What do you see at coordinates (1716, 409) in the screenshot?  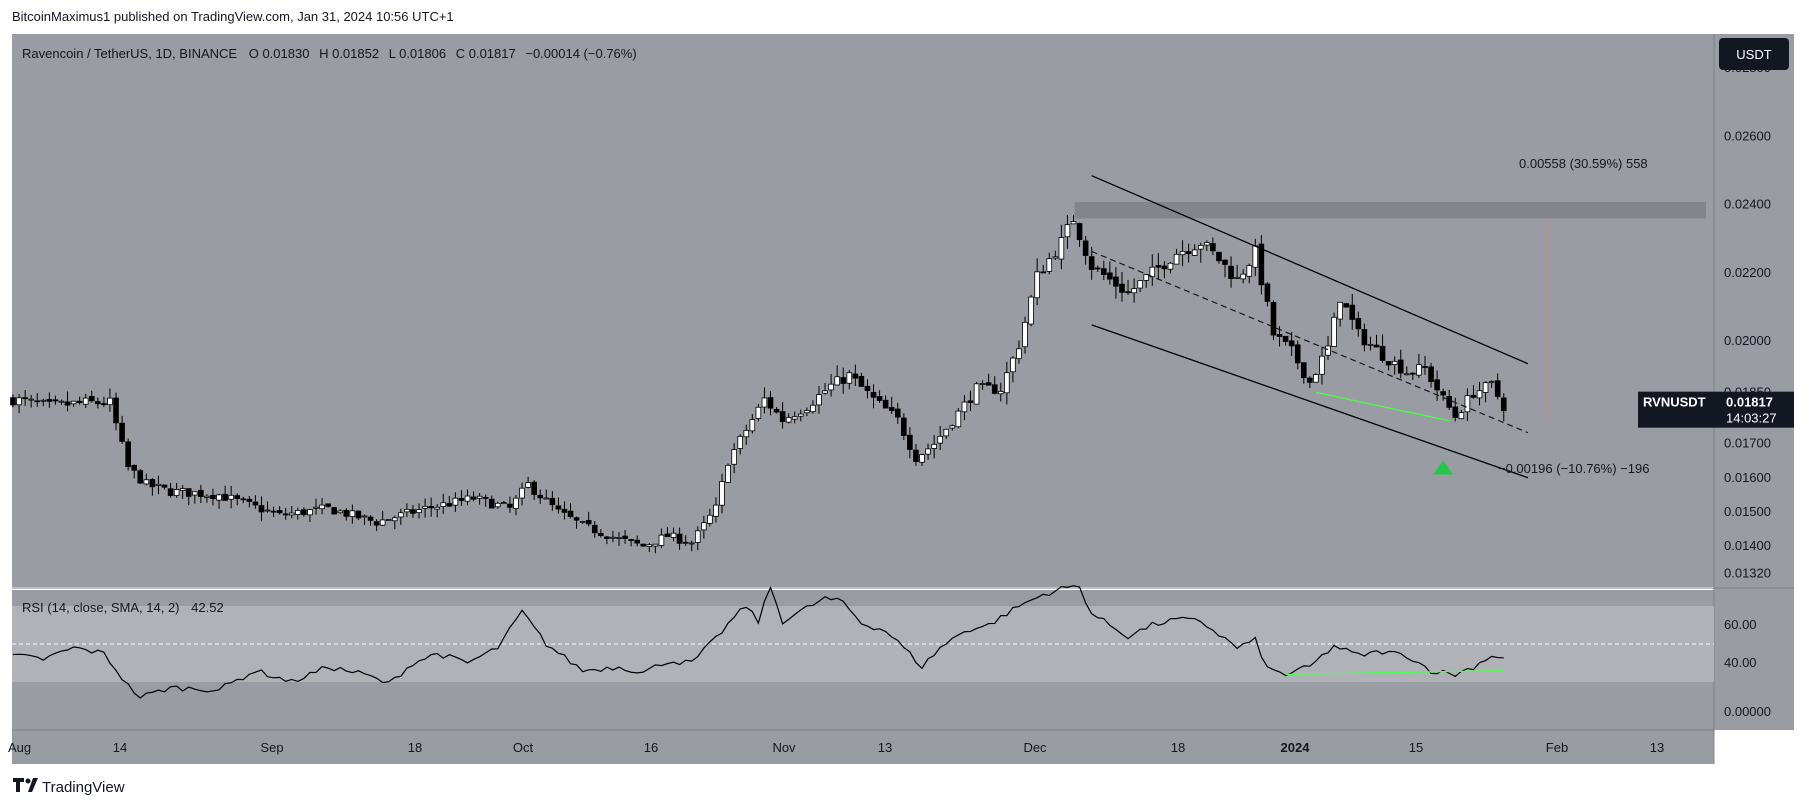 I see `symbol-badge` at bounding box center [1716, 409].